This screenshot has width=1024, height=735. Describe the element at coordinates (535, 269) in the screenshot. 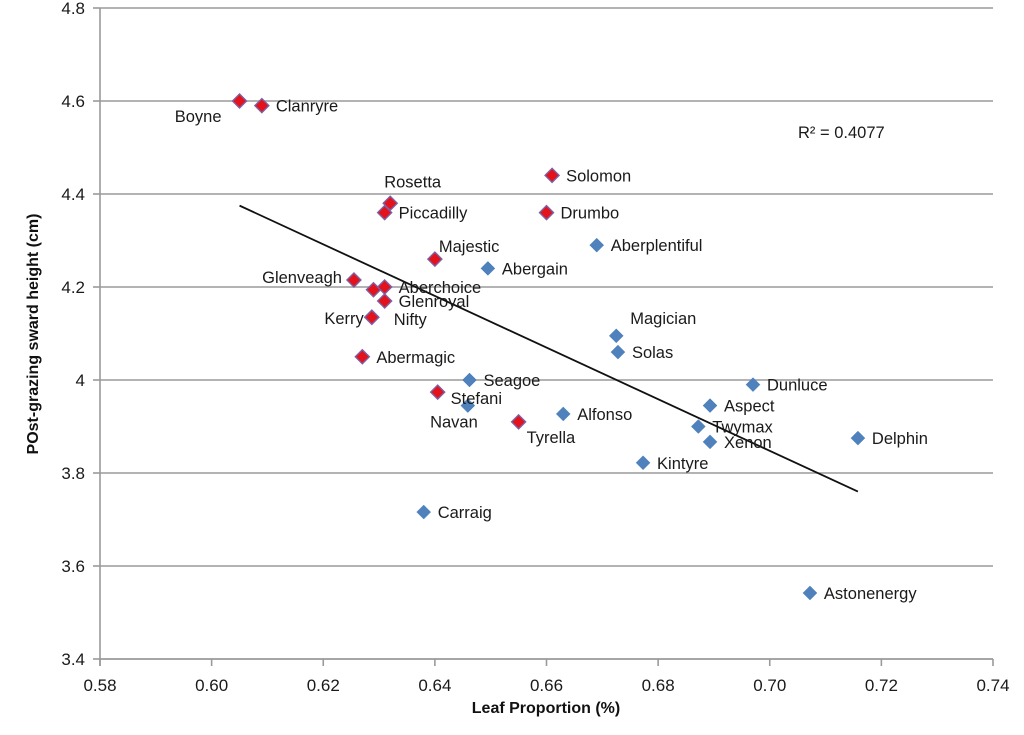

I see `point-label-abergain: Abergain` at that location.